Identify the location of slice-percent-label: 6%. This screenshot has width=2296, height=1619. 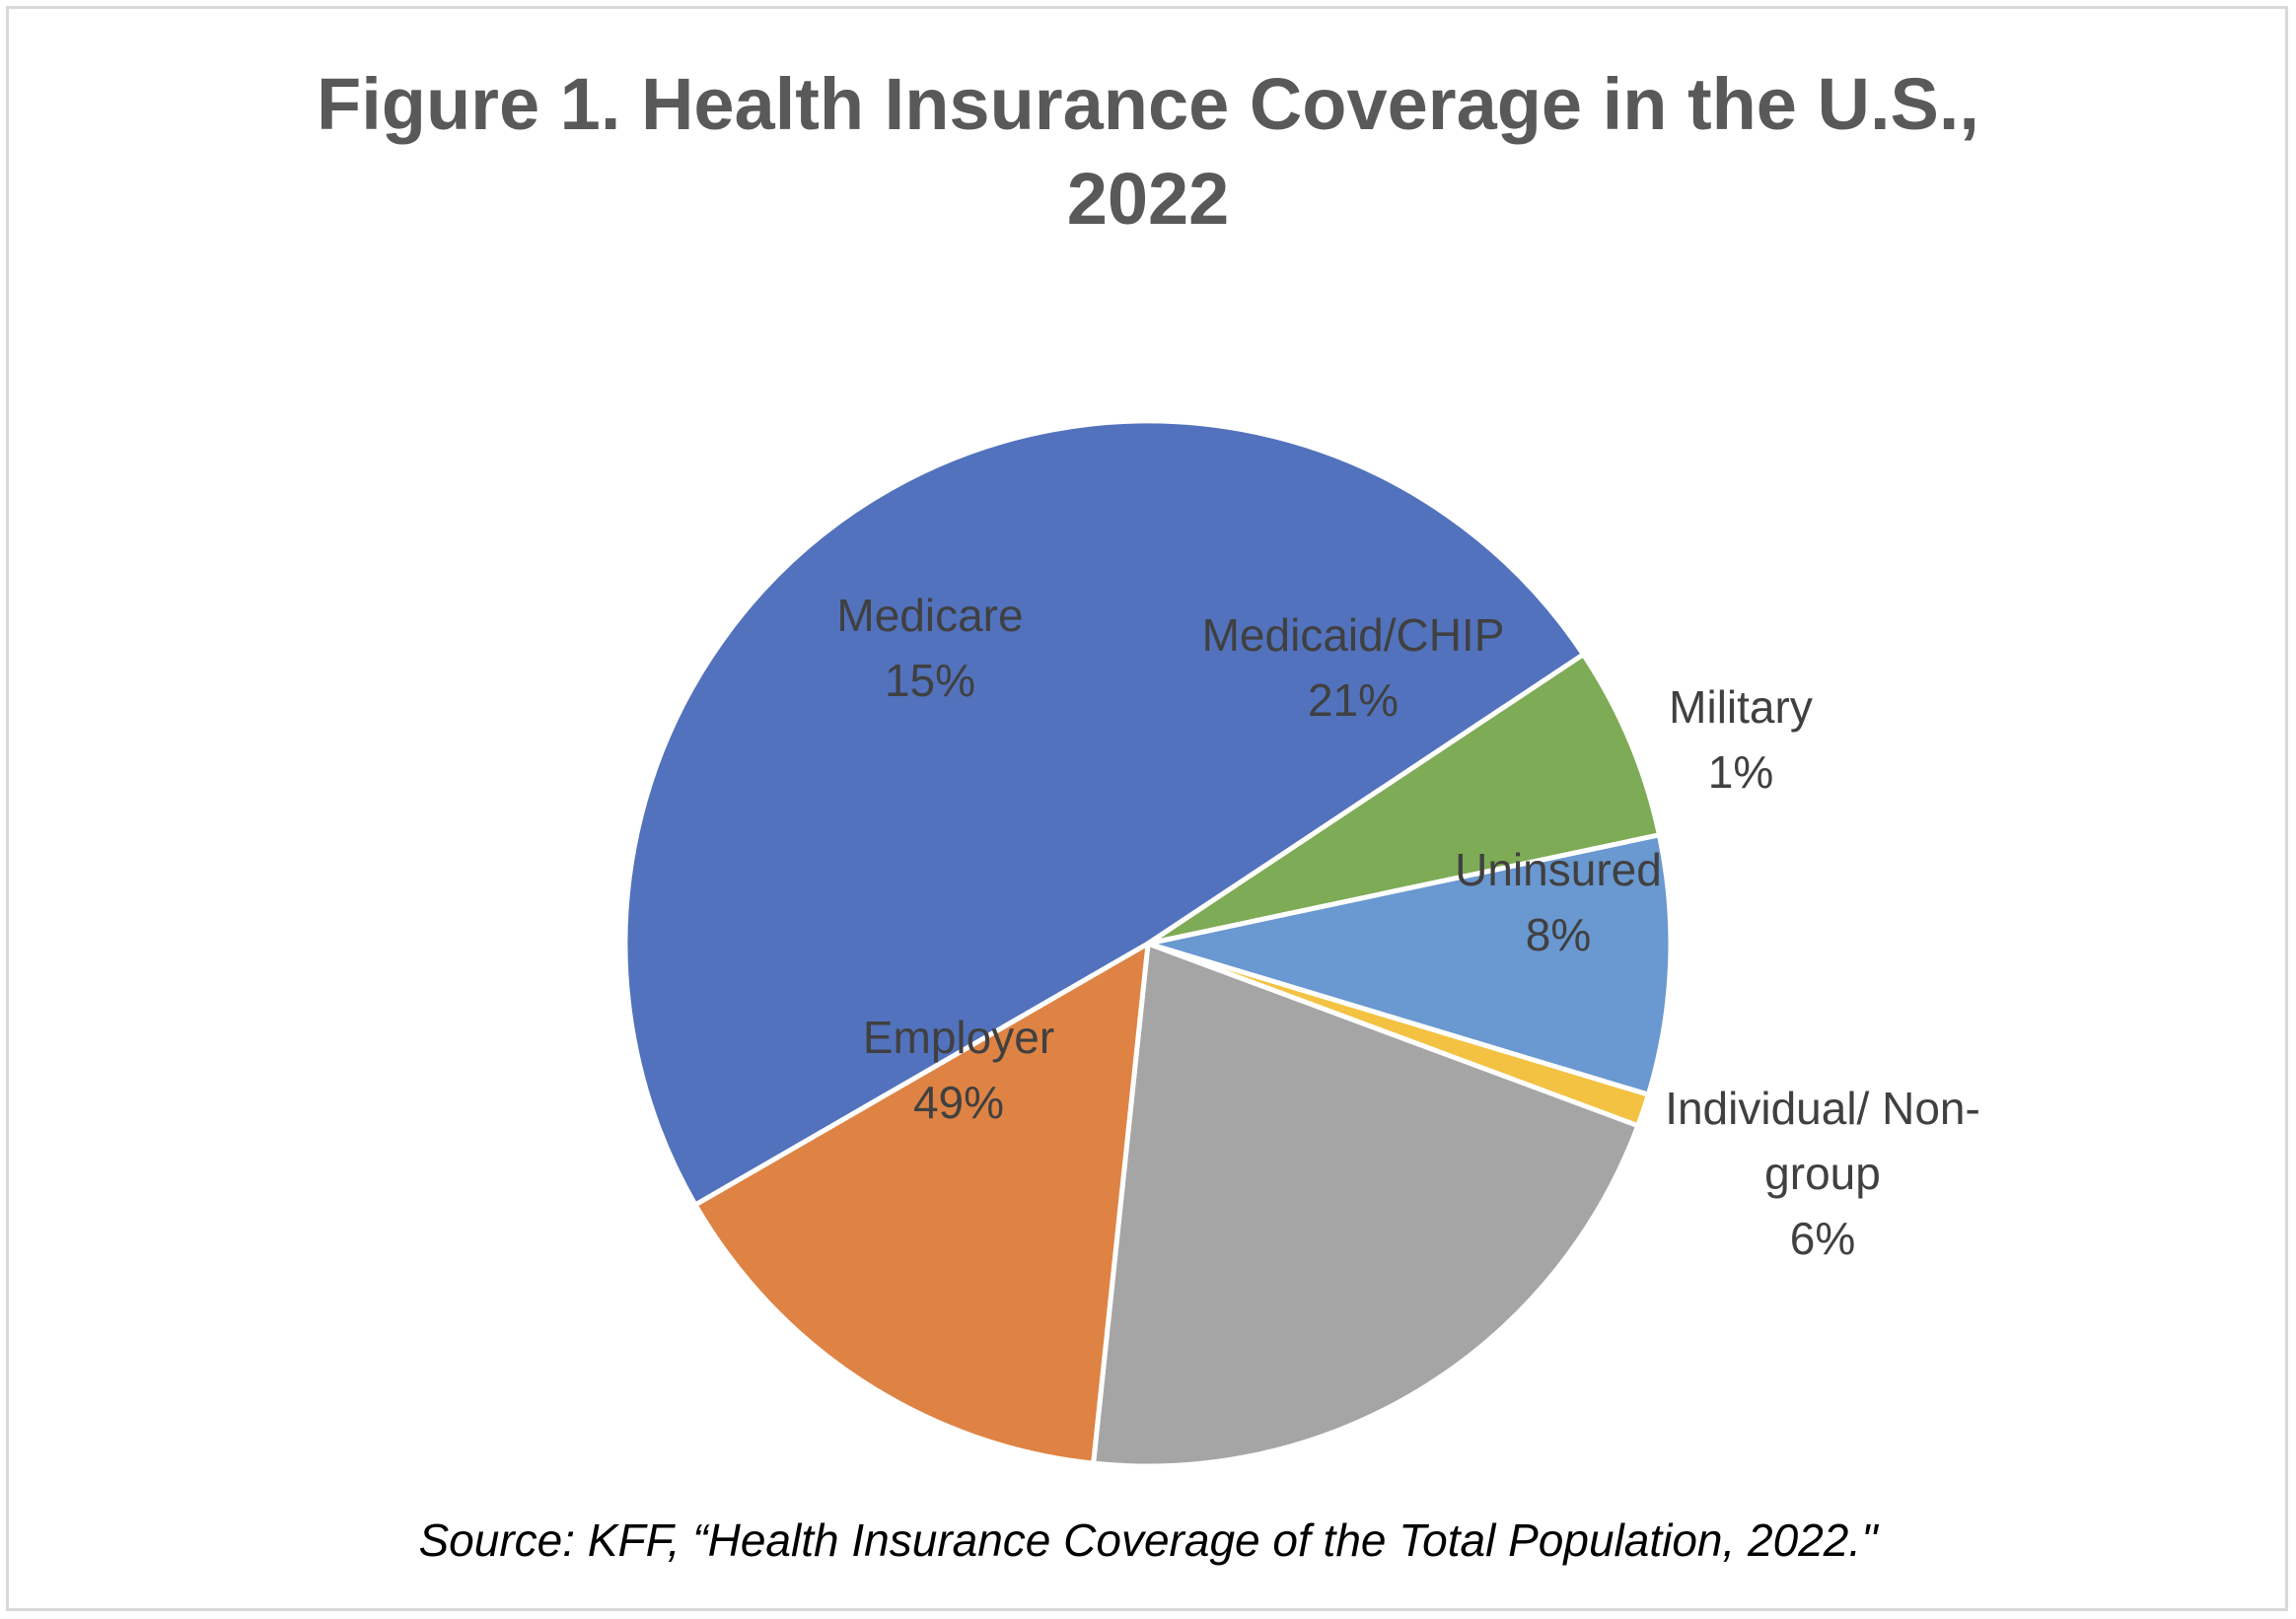
(1823, 1239).